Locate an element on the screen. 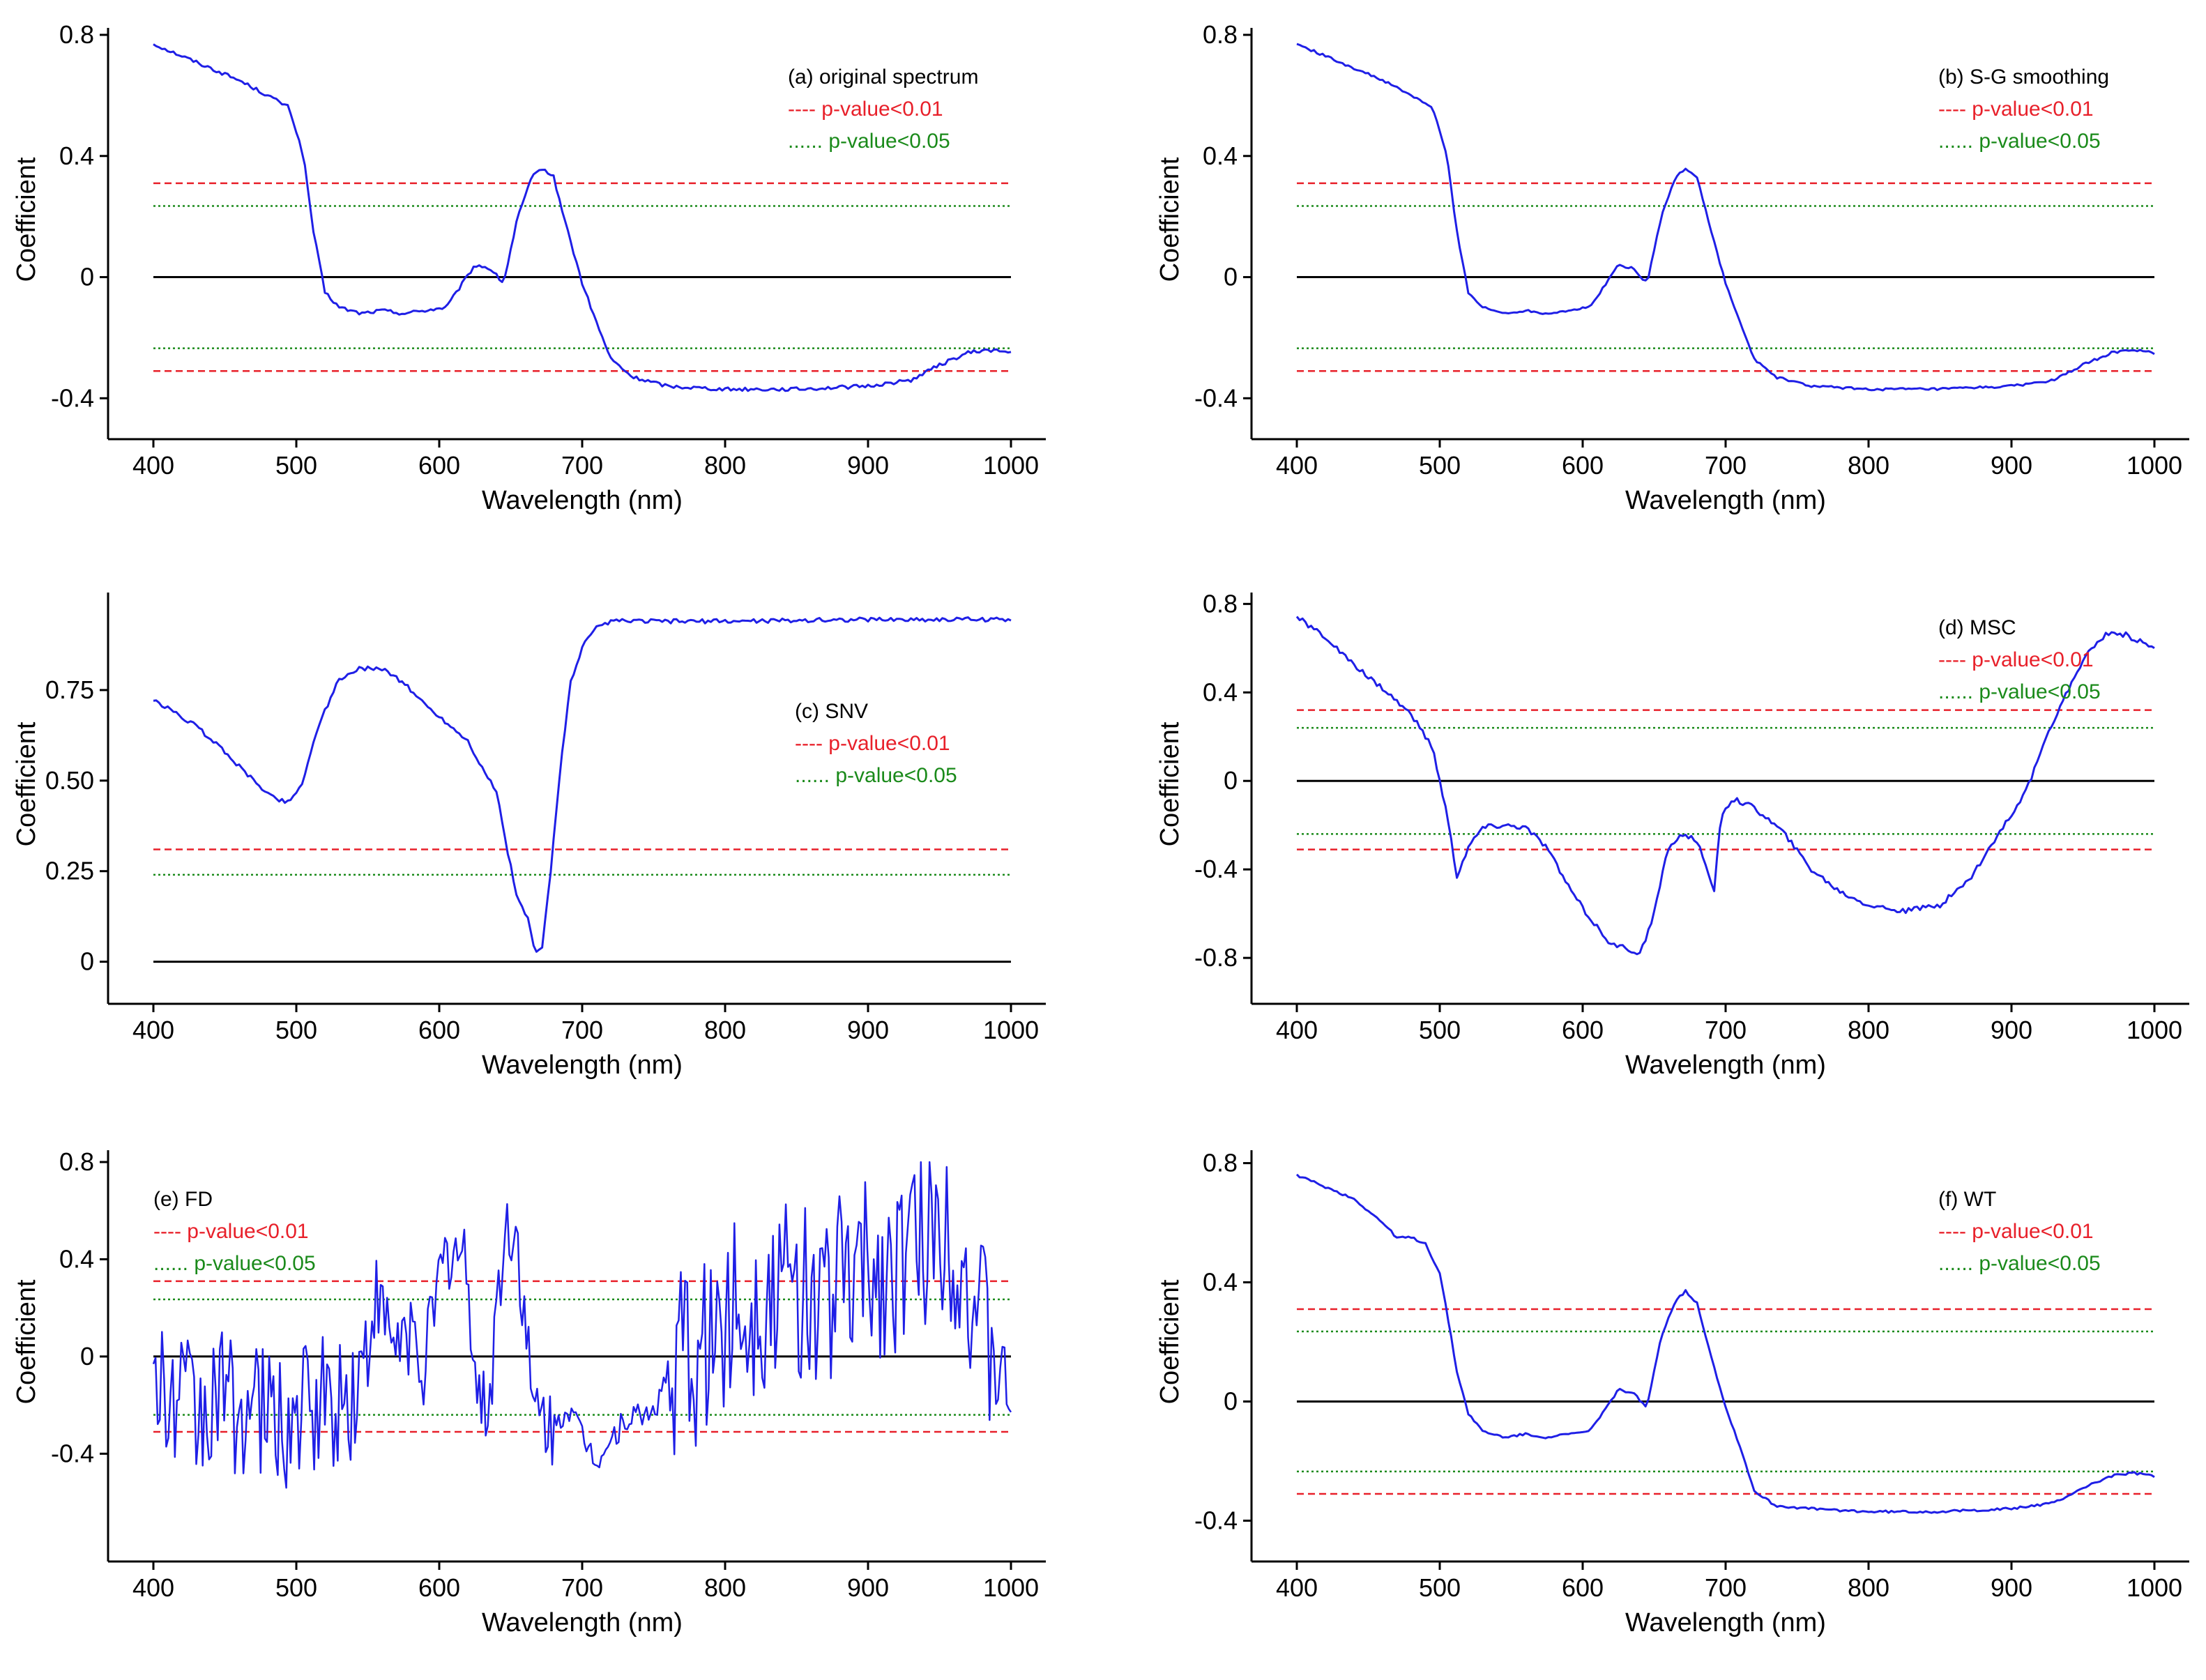 This screenshot has height=1680, width=2206. y-tick-label: 0.50 is located at coordinates (69, 780).